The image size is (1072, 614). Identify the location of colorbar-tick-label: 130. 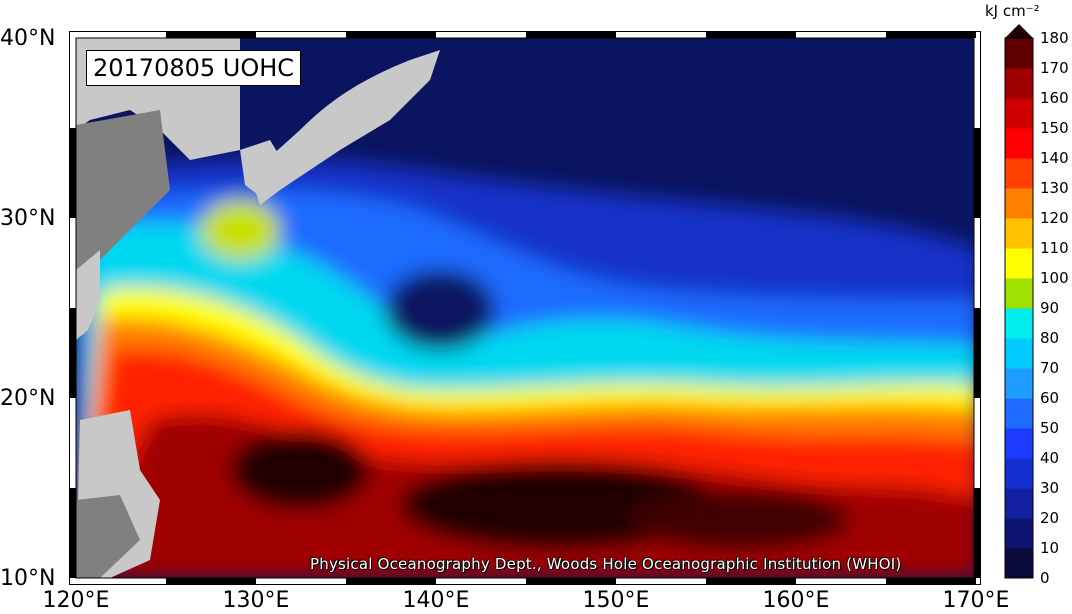
(1054, 188).